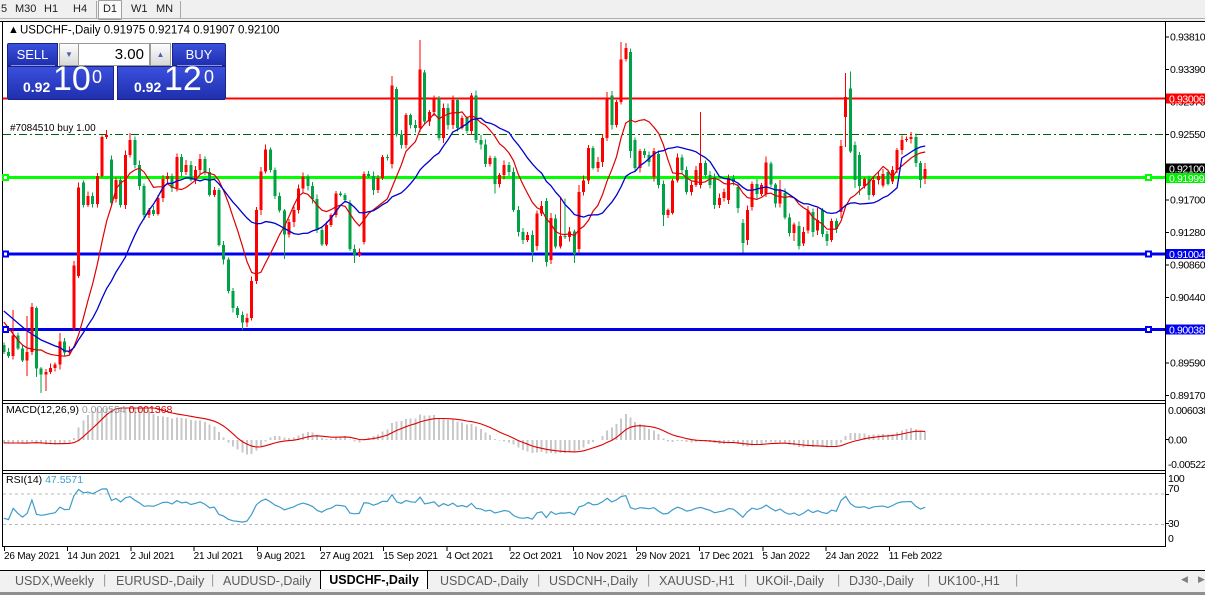  I want to click on svg-text: 0.91700, so click(1187, 200).